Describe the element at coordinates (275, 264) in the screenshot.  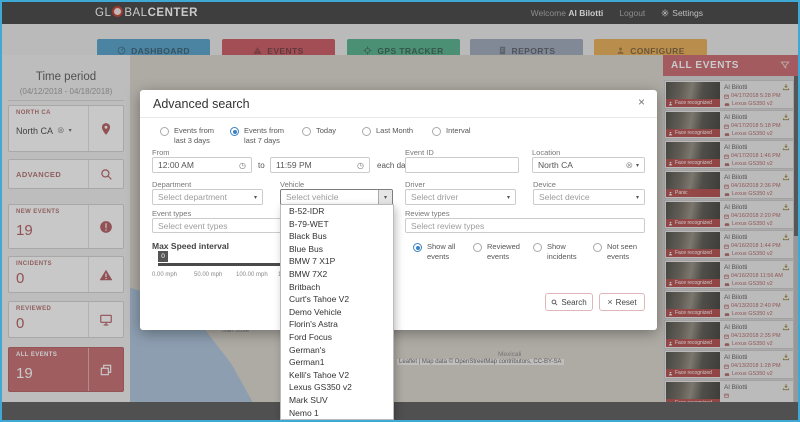
I see `slider-track` at that location.